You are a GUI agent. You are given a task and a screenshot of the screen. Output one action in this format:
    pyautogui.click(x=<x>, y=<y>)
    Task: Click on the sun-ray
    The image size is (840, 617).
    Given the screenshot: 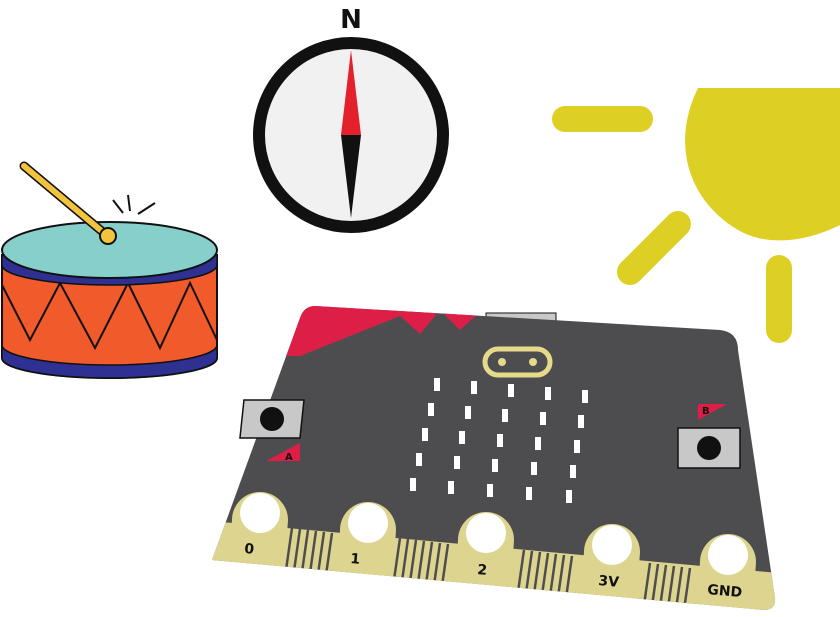 What is the action you would take?
    pyautogui.click(x=654, y=248)
    